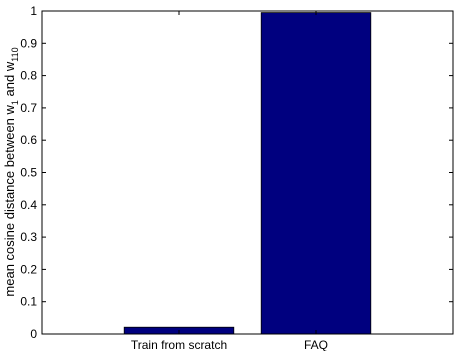 This screenshot has width=457, height=356. Describe the element at coordinates (15, 102) in the screenshot. I see `y-axis-label-sub1: 1` at that location.